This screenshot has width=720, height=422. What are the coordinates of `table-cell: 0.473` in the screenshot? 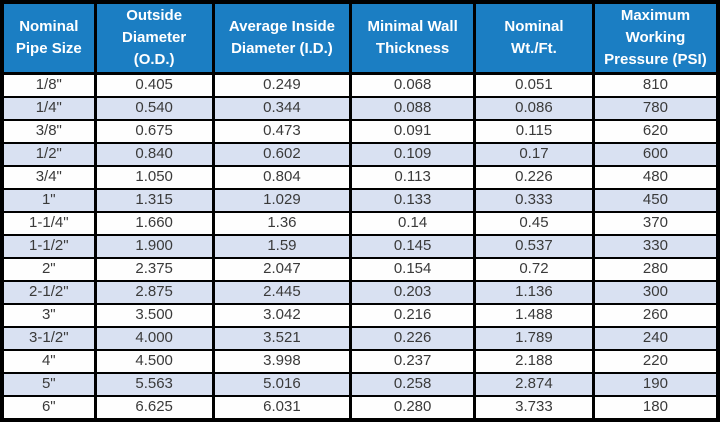 It's located at (282, 131).